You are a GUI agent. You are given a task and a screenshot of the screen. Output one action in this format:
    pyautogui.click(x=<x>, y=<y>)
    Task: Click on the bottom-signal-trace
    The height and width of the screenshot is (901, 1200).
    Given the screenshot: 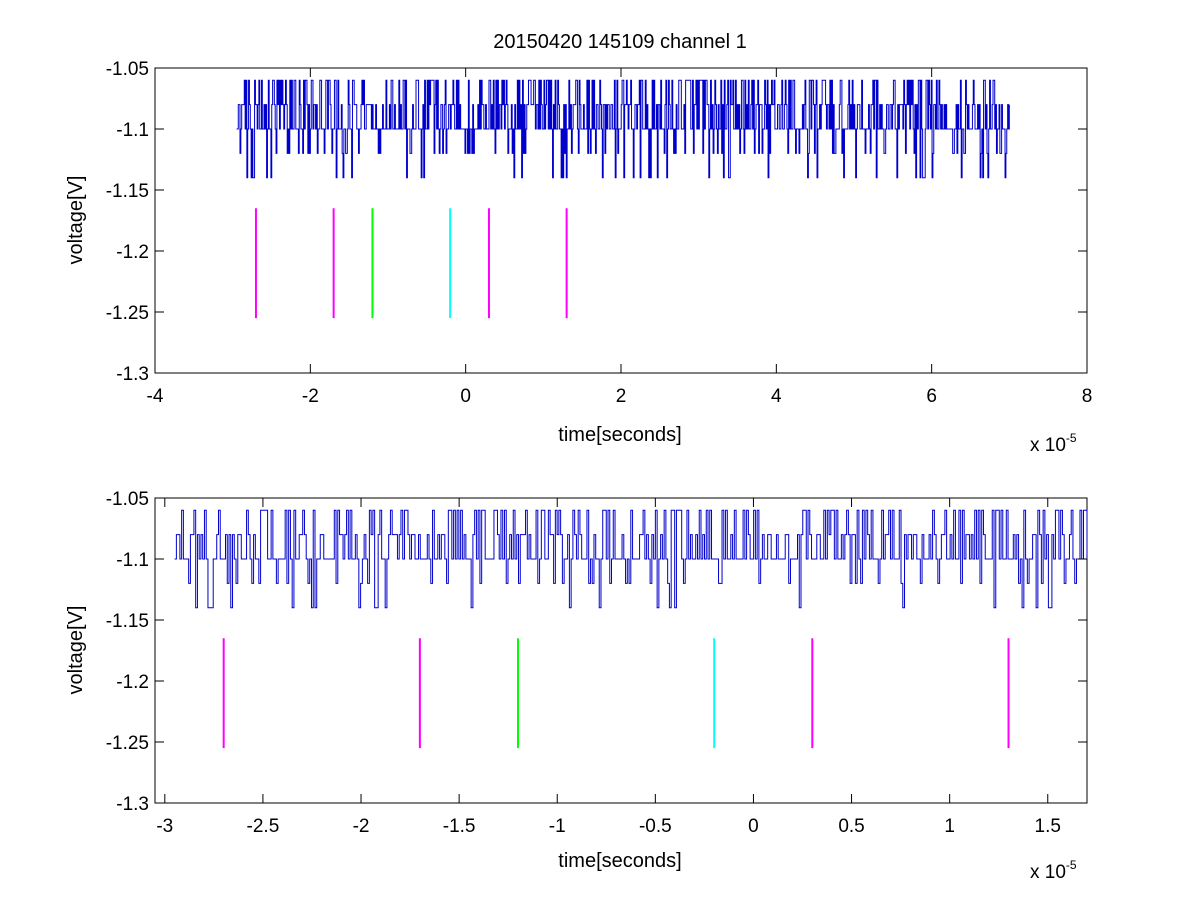 What is the action you would take?
    pyautogui.click(x=631, y=559)
    